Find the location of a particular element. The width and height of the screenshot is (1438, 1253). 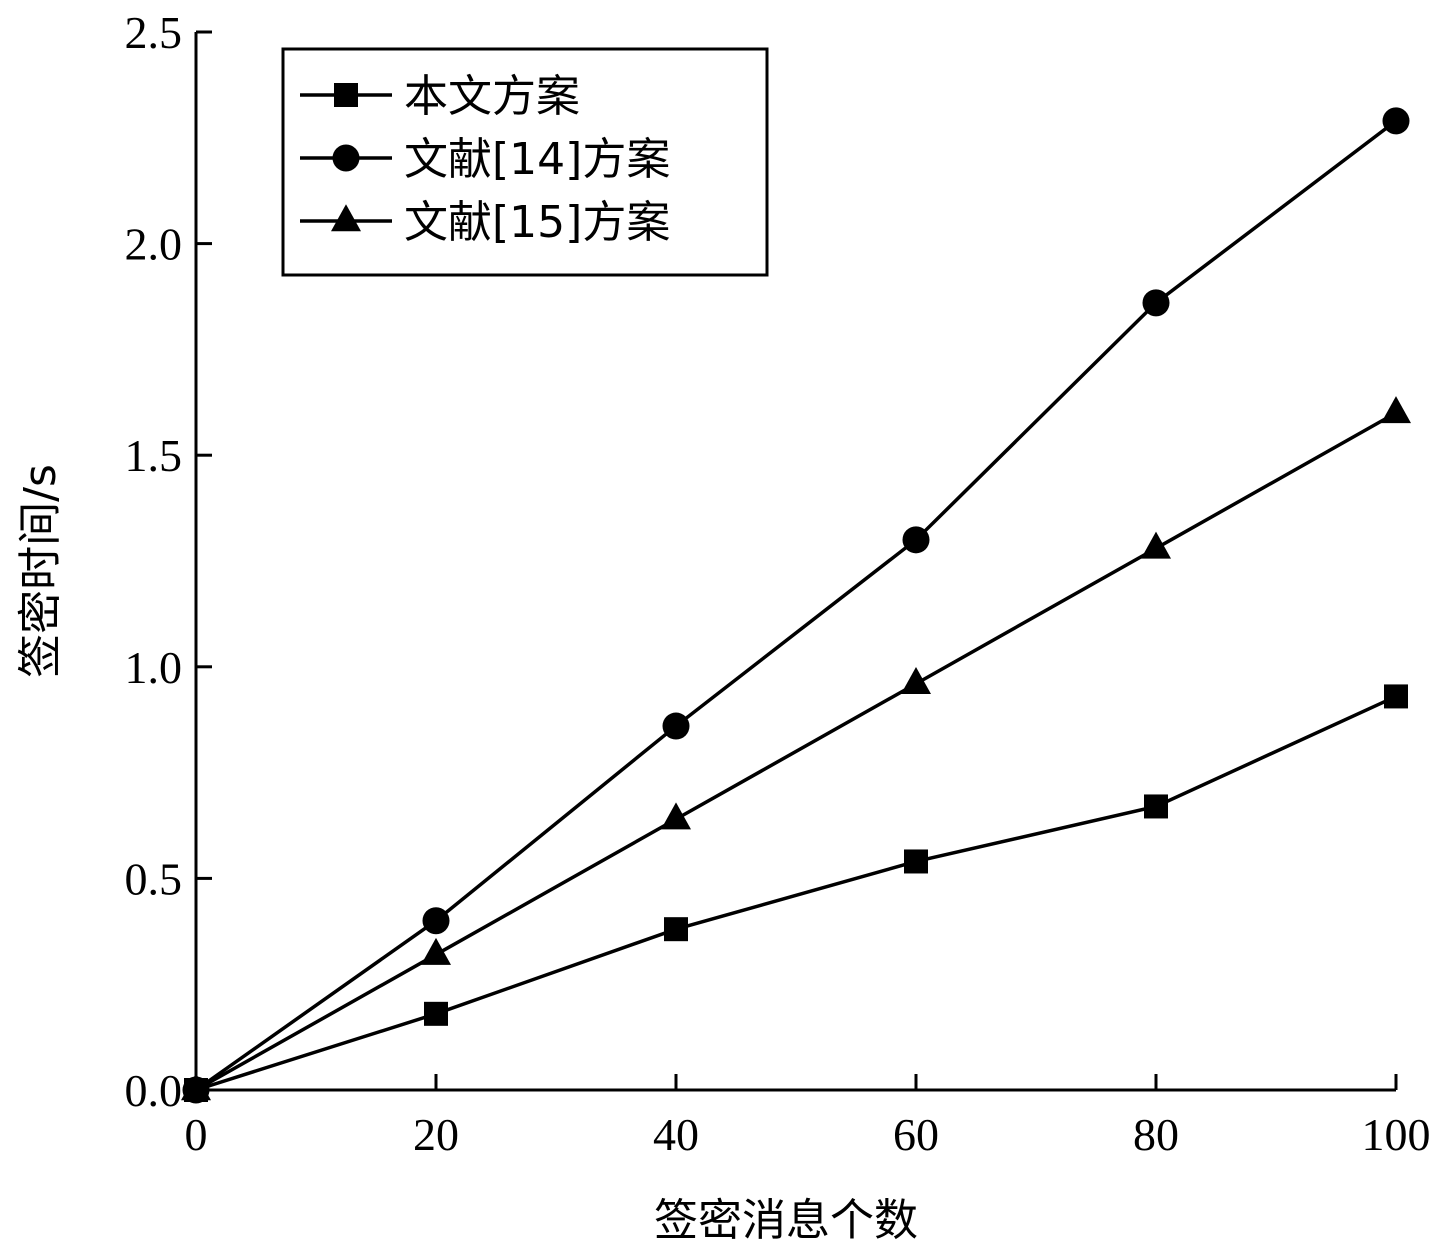

legend-label: 文献[15]方案 is located at coordinates (537, 222).